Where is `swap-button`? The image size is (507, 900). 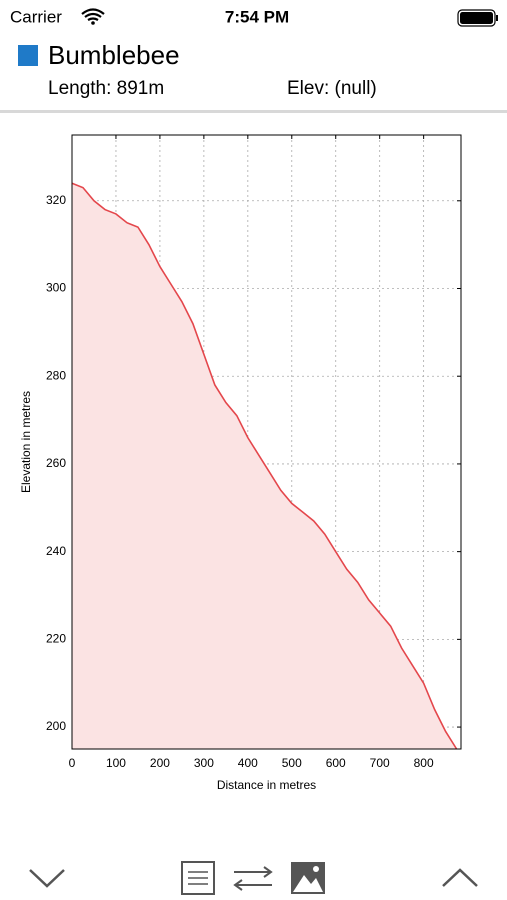 swap-button is located at coordinates (253, 878).